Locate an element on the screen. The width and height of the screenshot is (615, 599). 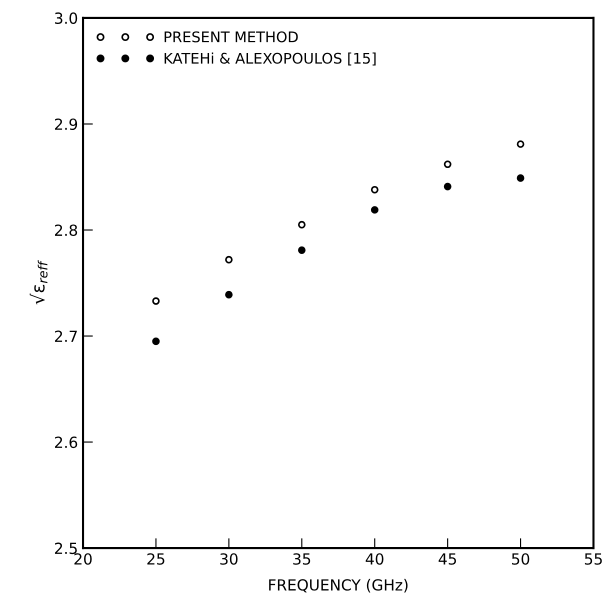
x-tick-label: 35 is located at coordinates (301, 559).